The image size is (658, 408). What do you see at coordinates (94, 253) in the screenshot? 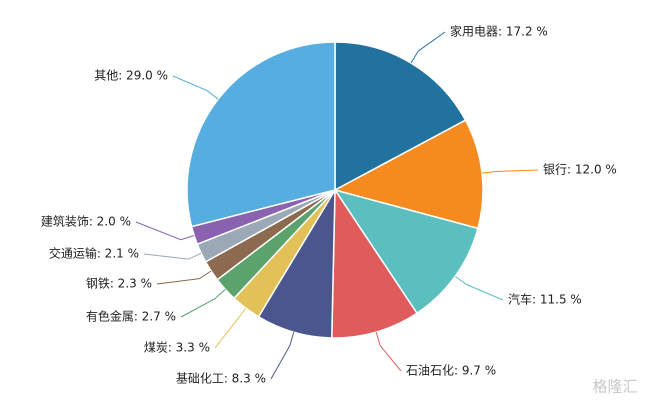
I see `data-label: 交通运输: 2.1 %` at bounding box center [94, 253].